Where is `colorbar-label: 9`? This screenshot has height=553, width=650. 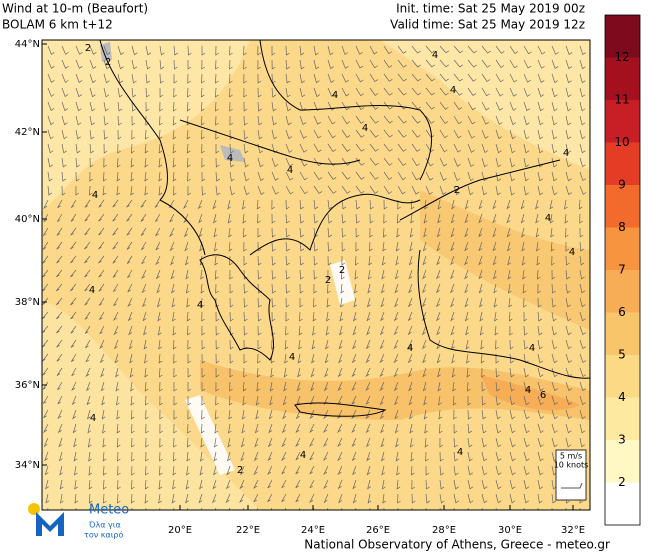 colorbar-label: 9 is located at coordinates (622, 185).